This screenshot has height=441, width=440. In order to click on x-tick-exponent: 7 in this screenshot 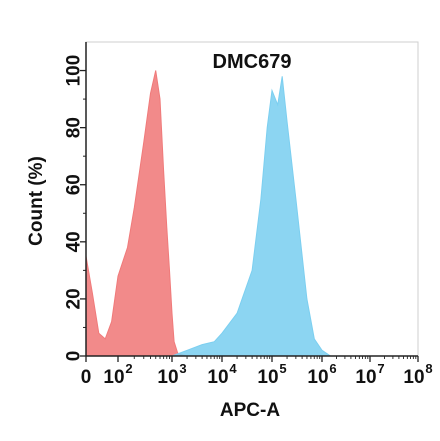, I will do `click(380, 368)`.